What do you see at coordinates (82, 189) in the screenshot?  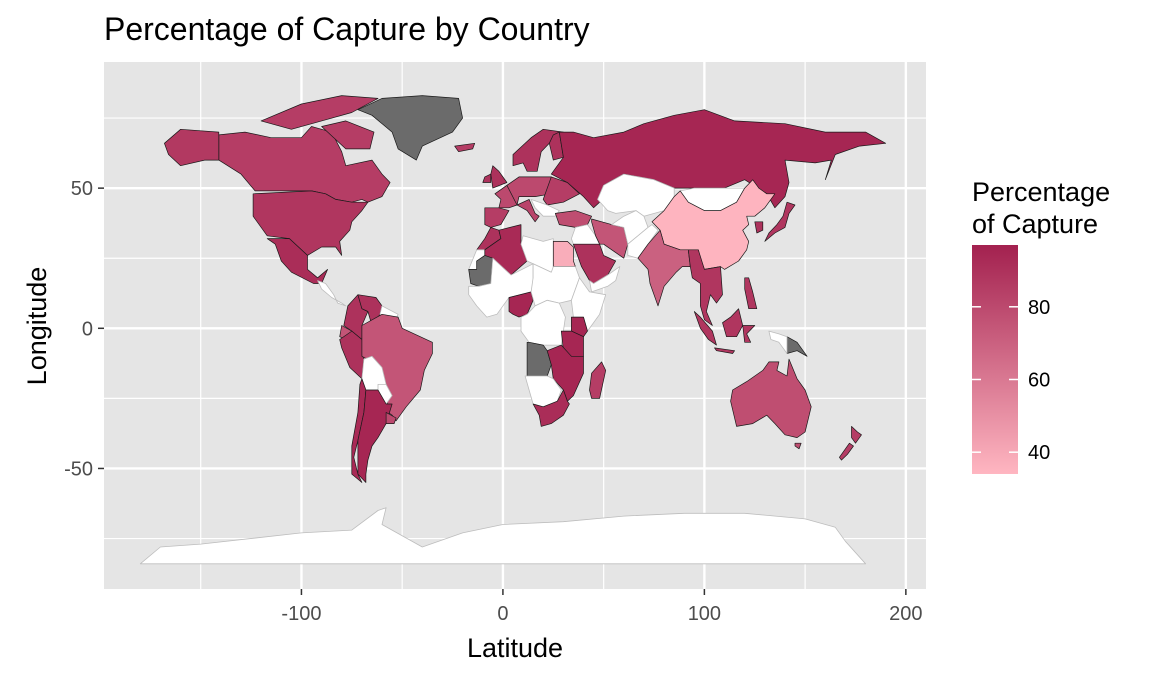 I see `y-tick-label: 50` at bounding box center [82, 189].